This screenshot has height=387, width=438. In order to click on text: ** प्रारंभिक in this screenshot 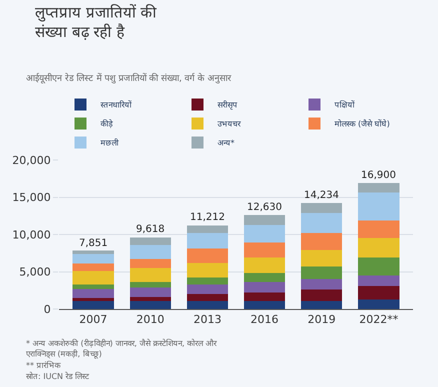, I will do `click(44, 365)`.